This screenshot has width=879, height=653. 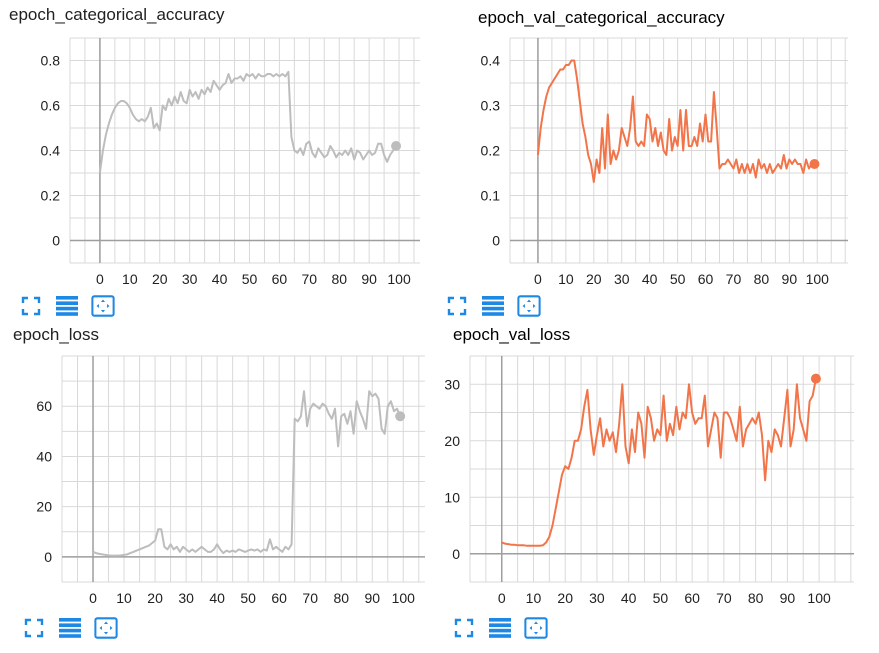 What do you see at coordinates (51, 106) in the screenshot?
I see `y-tick-label: 0.6` at bounding box center [51, 106].